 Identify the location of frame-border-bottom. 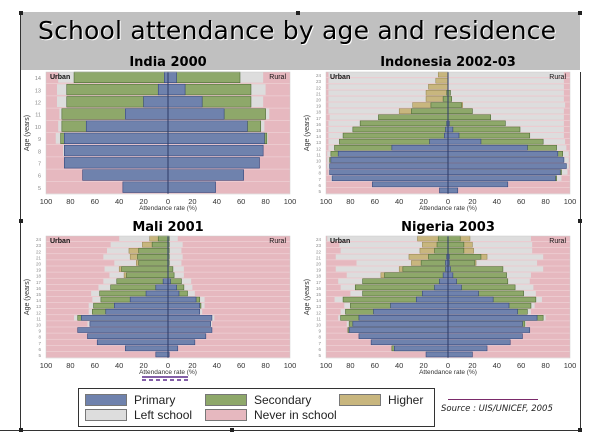
(290, 430).